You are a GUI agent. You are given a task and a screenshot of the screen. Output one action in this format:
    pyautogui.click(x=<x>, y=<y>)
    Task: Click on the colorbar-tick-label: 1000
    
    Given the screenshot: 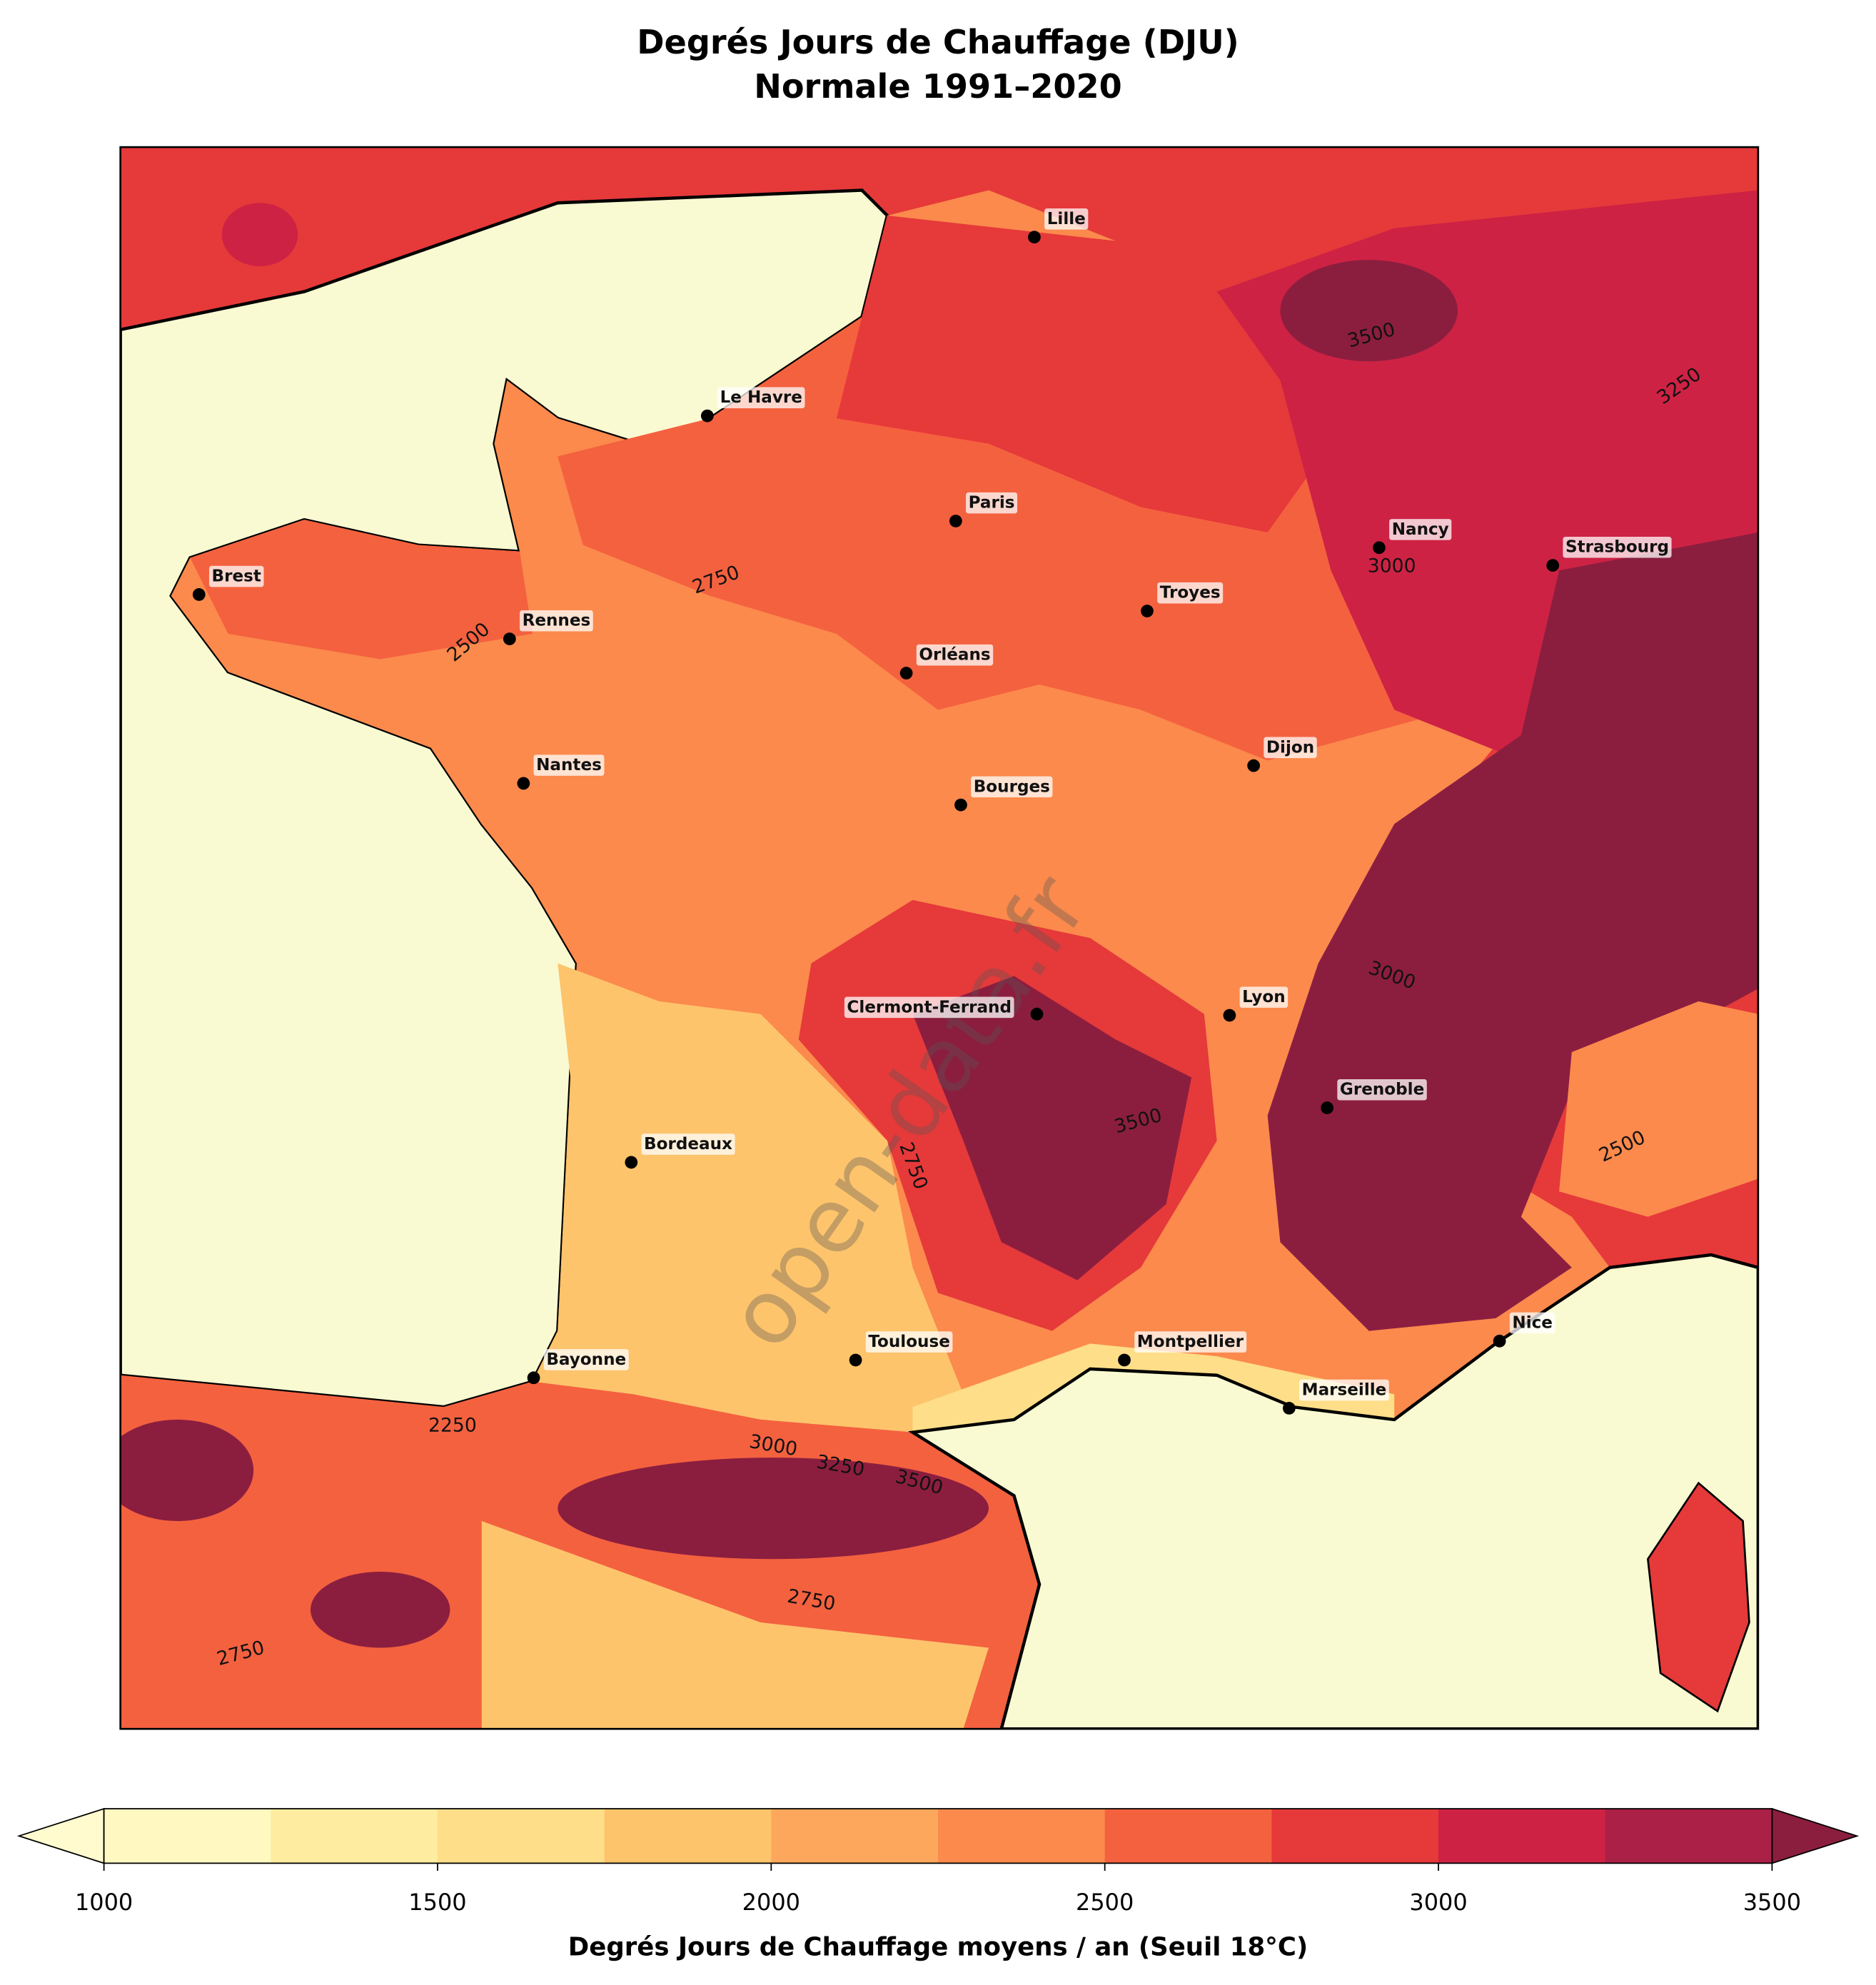 What is the action you would take?
    pyautogui.click(x=104, y=1903)
    